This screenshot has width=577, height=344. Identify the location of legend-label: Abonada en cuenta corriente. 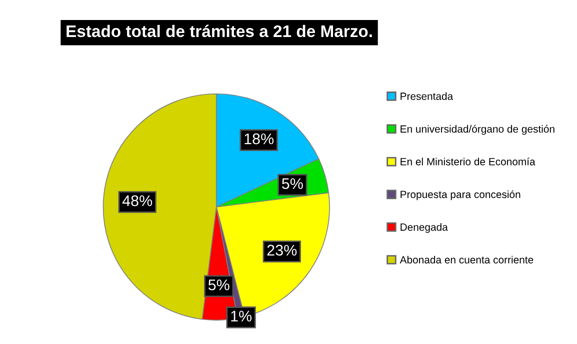
(467, 260).